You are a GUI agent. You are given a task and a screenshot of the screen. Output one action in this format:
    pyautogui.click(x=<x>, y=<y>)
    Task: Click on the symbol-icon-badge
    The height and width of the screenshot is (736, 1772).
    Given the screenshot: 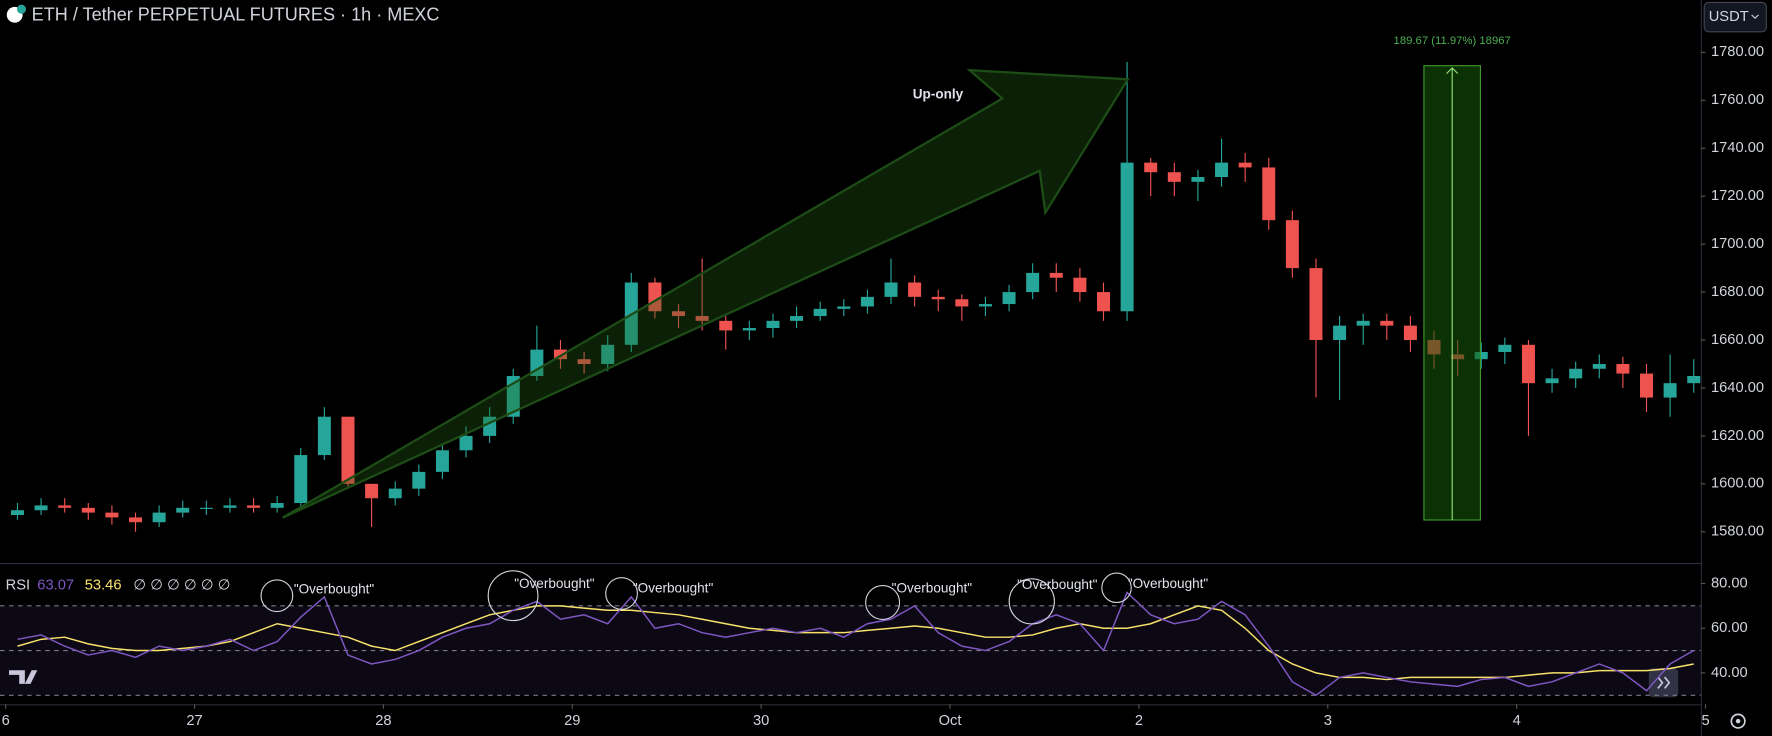 What is the action you would take?
    pyautogui.click(x=21, y=9)
    